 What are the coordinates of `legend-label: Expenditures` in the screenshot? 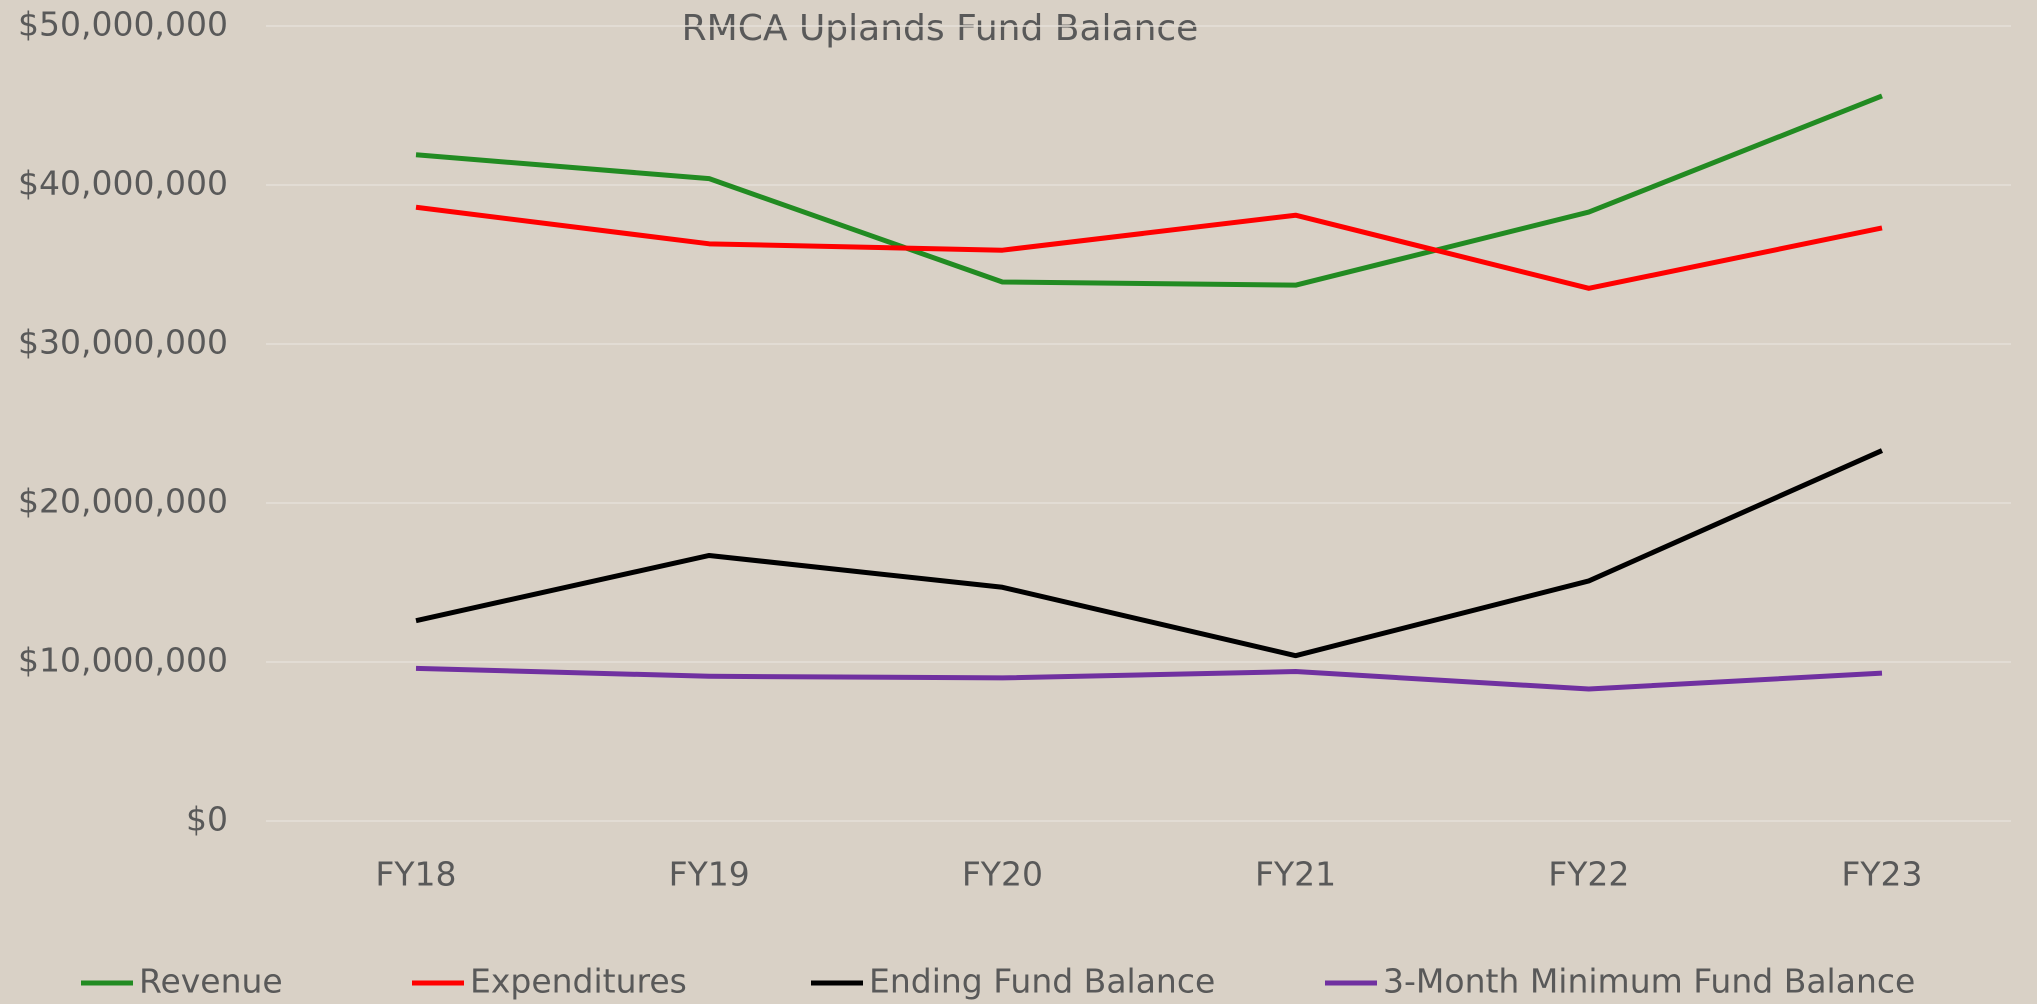 It's located at (578, 981).